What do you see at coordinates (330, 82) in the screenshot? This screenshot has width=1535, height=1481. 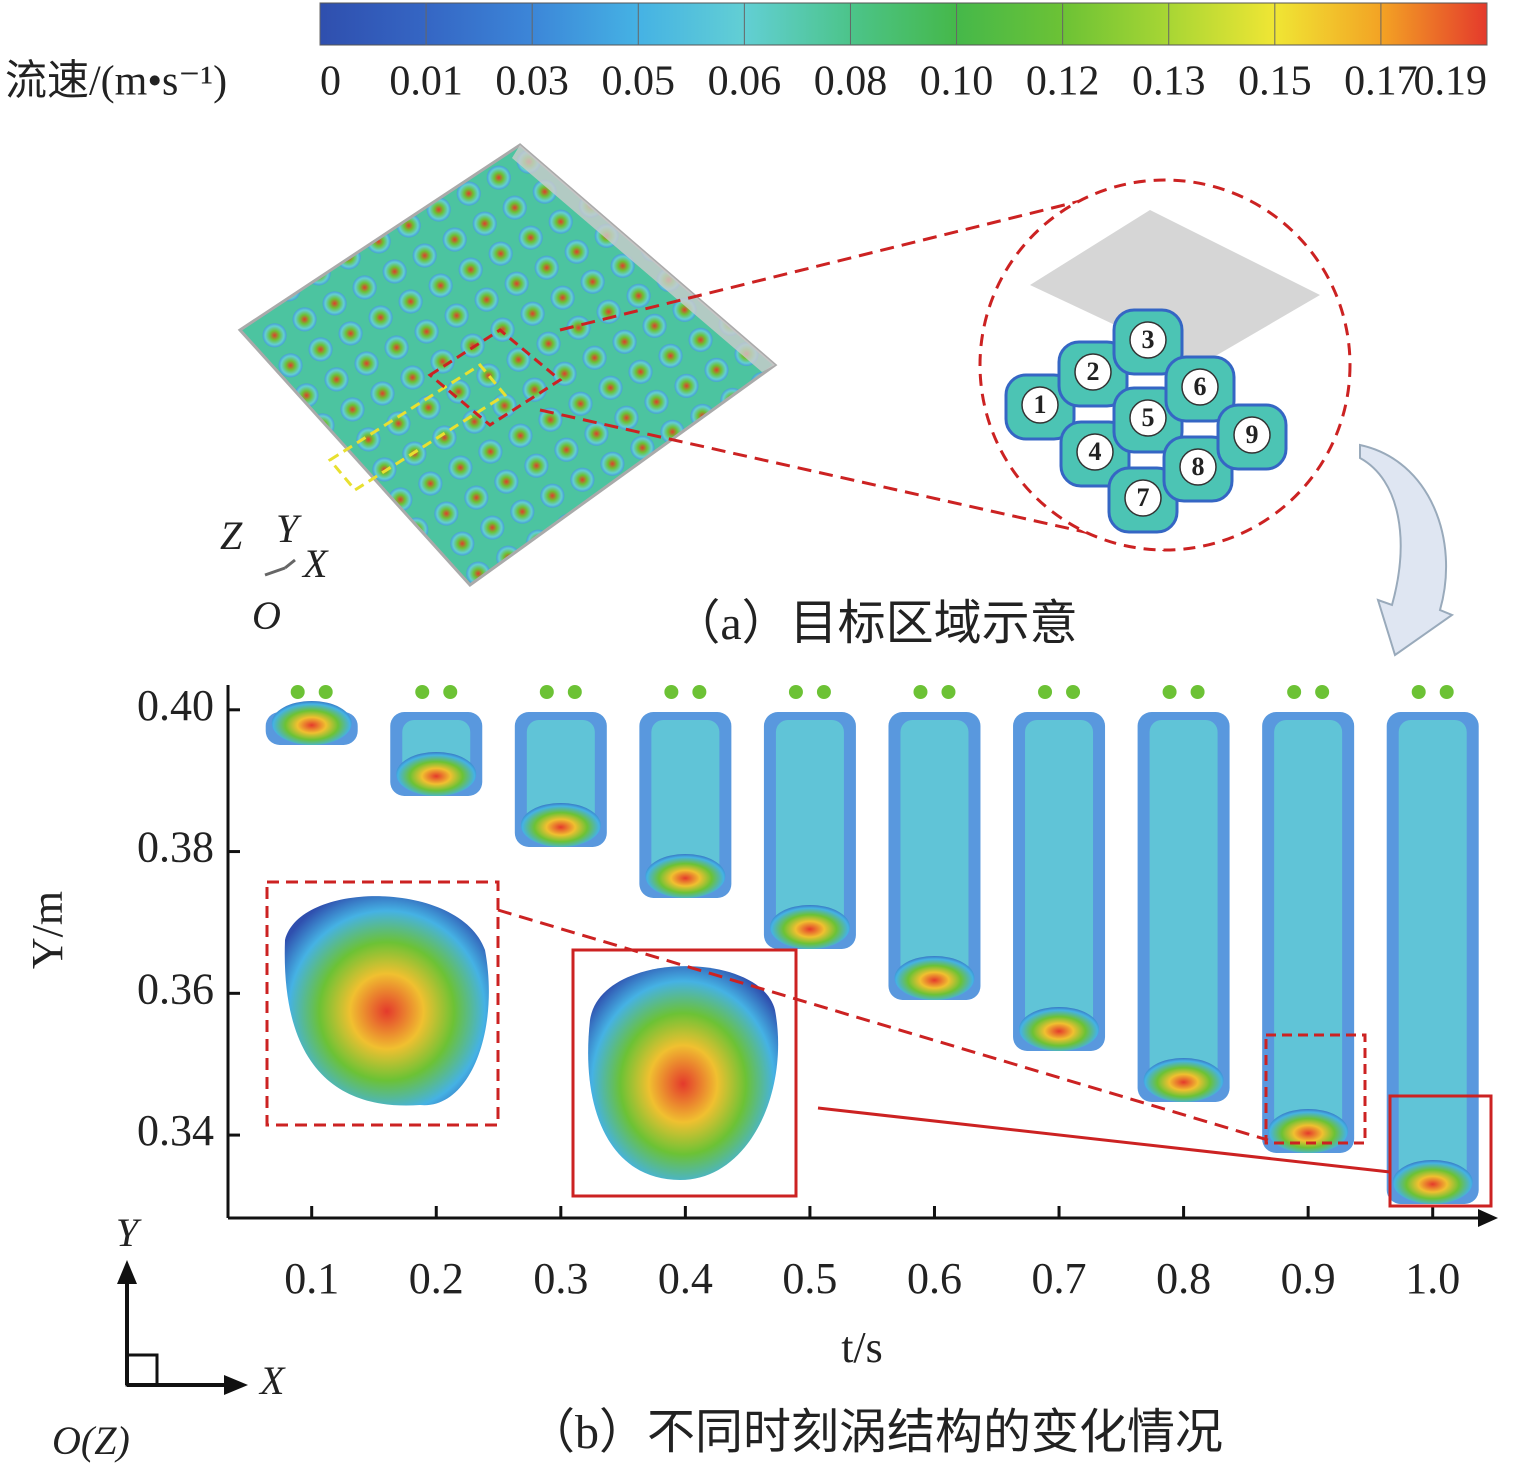 I see `colorbar-tick-label: 0` at bounding box center [330, 82].